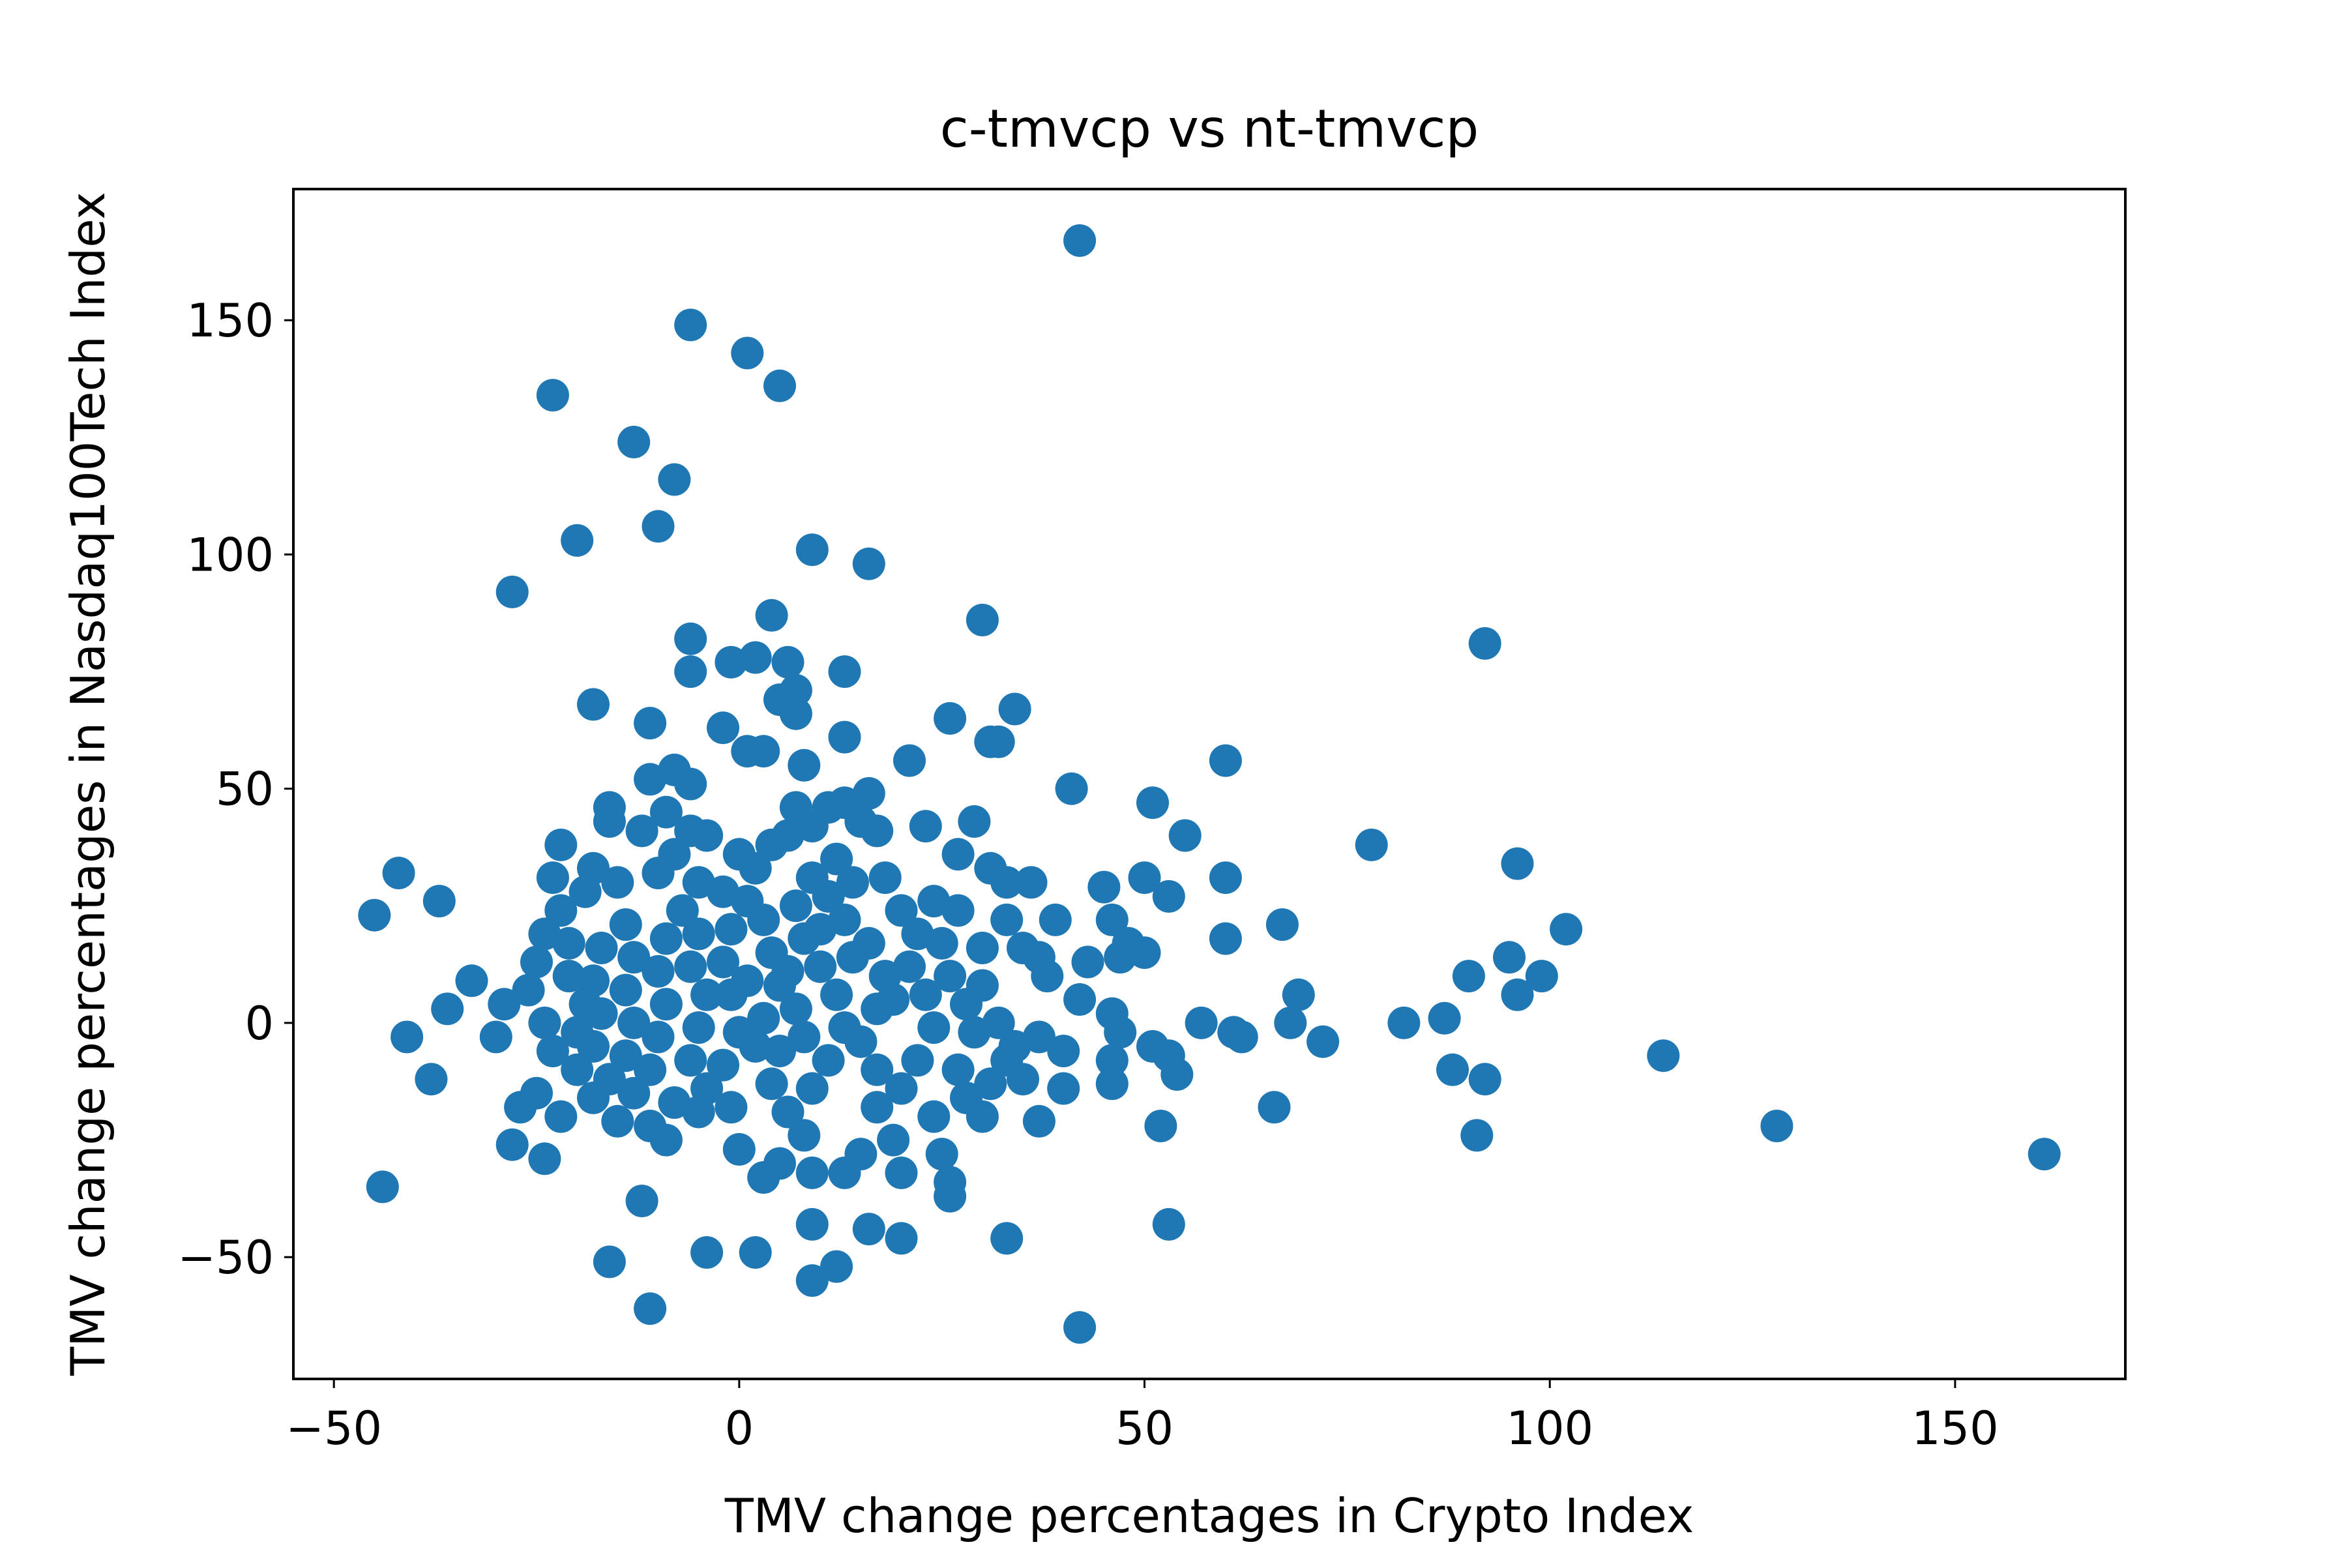 This screenshot has width=2347, height=1568. What do you see at coordinates (739, 1428) in the screenshot?
I see `x-tick-label-1: 0` at bounding box center [739, 1428].